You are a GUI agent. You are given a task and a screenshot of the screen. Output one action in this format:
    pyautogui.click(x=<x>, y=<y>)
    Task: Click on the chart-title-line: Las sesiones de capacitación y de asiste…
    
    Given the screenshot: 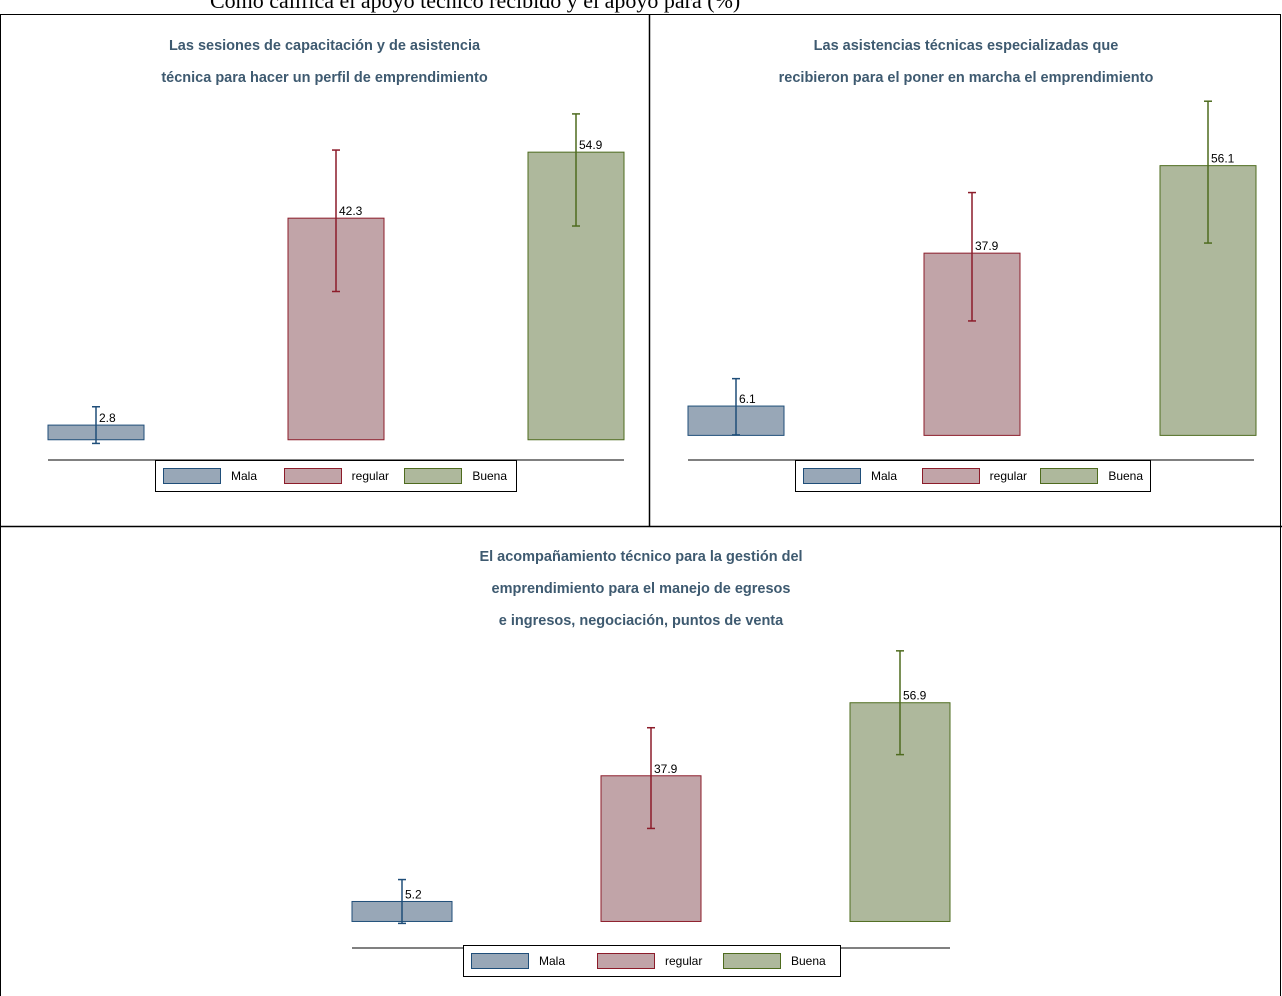 What is the action you would take?
    pyautogui.click(x=324, y=46)
    